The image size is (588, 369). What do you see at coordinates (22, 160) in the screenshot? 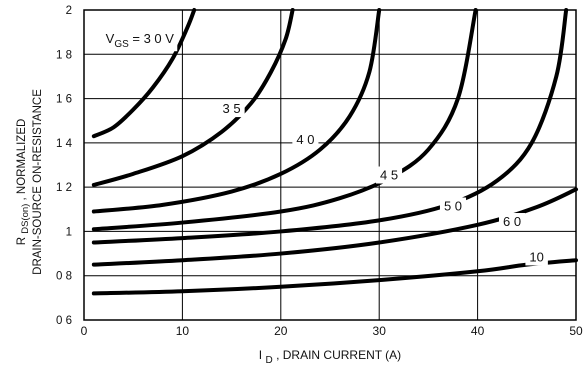
I see `y-axis-title-line1-rest: , NORMALIZED` at bounding box center [22, 160].